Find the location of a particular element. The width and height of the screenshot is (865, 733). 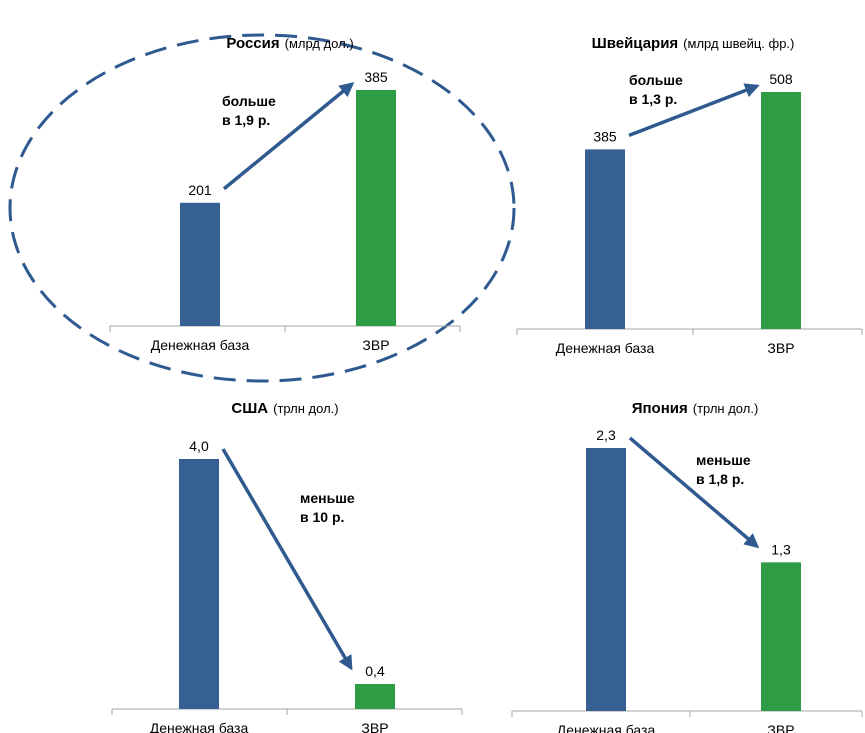

chart-title: США (трлн дол.) is located at coordinates (284, 408).